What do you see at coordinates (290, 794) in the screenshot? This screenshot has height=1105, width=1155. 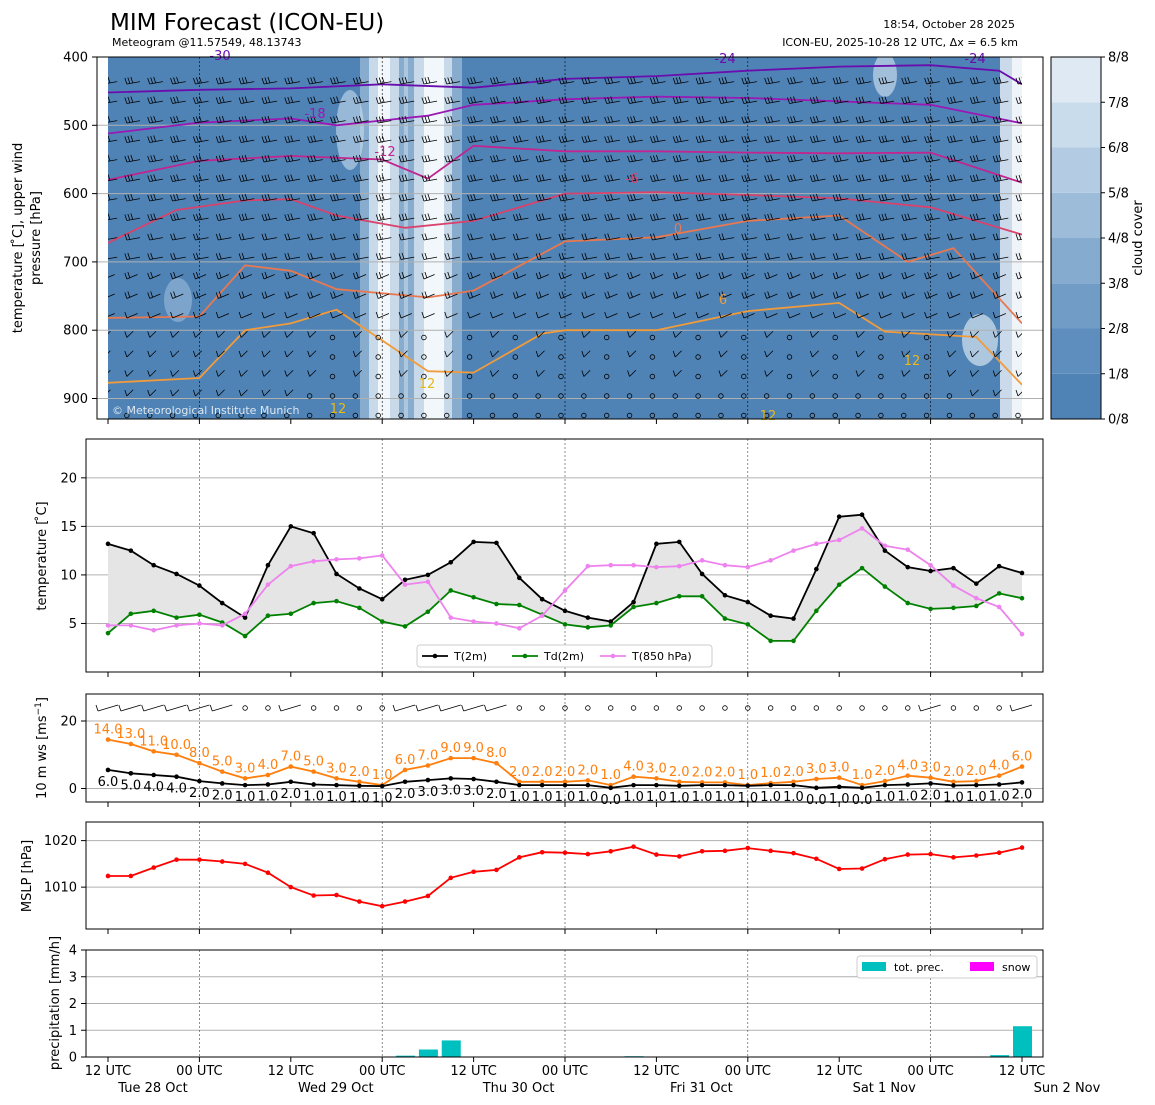 I see `wind-speed-value-label: 2.0` at bounding box center [290, 794].